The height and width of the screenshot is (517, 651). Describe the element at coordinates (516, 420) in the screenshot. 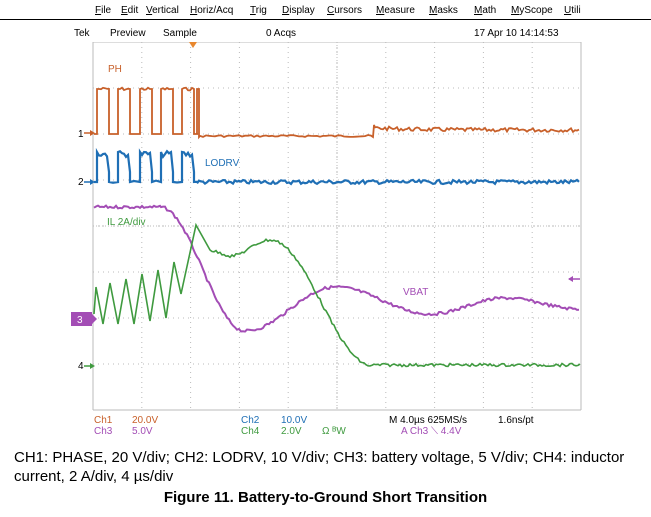

I see `svg-text: 1.6ns/pt` at that location.